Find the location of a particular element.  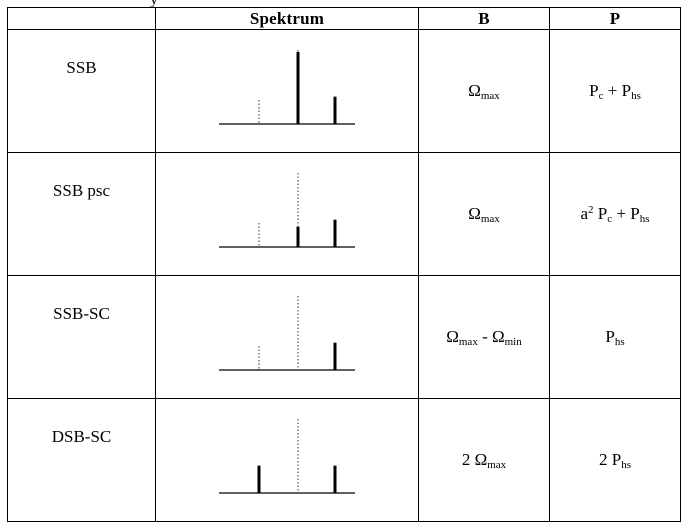

bandwidth-formula: Ωmax - Ωmin is located at coordinates (484, 337).